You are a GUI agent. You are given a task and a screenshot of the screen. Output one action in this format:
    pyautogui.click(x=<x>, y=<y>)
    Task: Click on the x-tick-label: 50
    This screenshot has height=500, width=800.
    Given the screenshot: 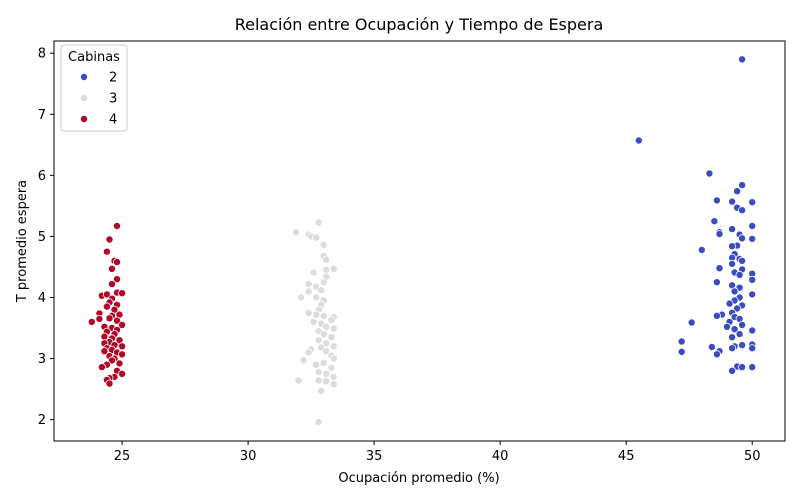 What is the action you would take?
    pyautogui.click(x=752, y=456)
    